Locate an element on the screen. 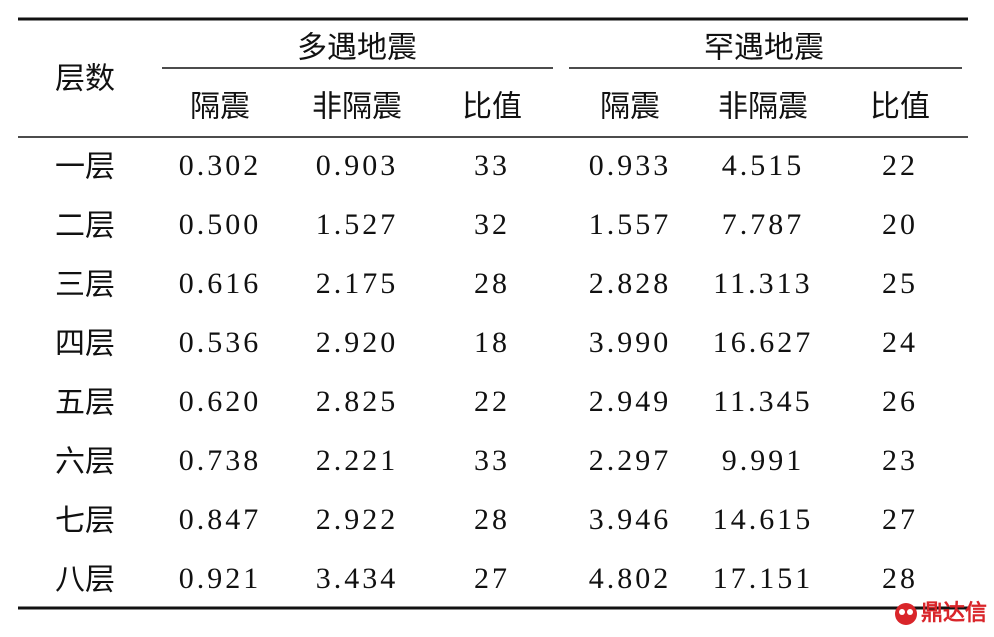 The image size is (994, 637). row-label: 八层 is located at coordinates (85, 580).